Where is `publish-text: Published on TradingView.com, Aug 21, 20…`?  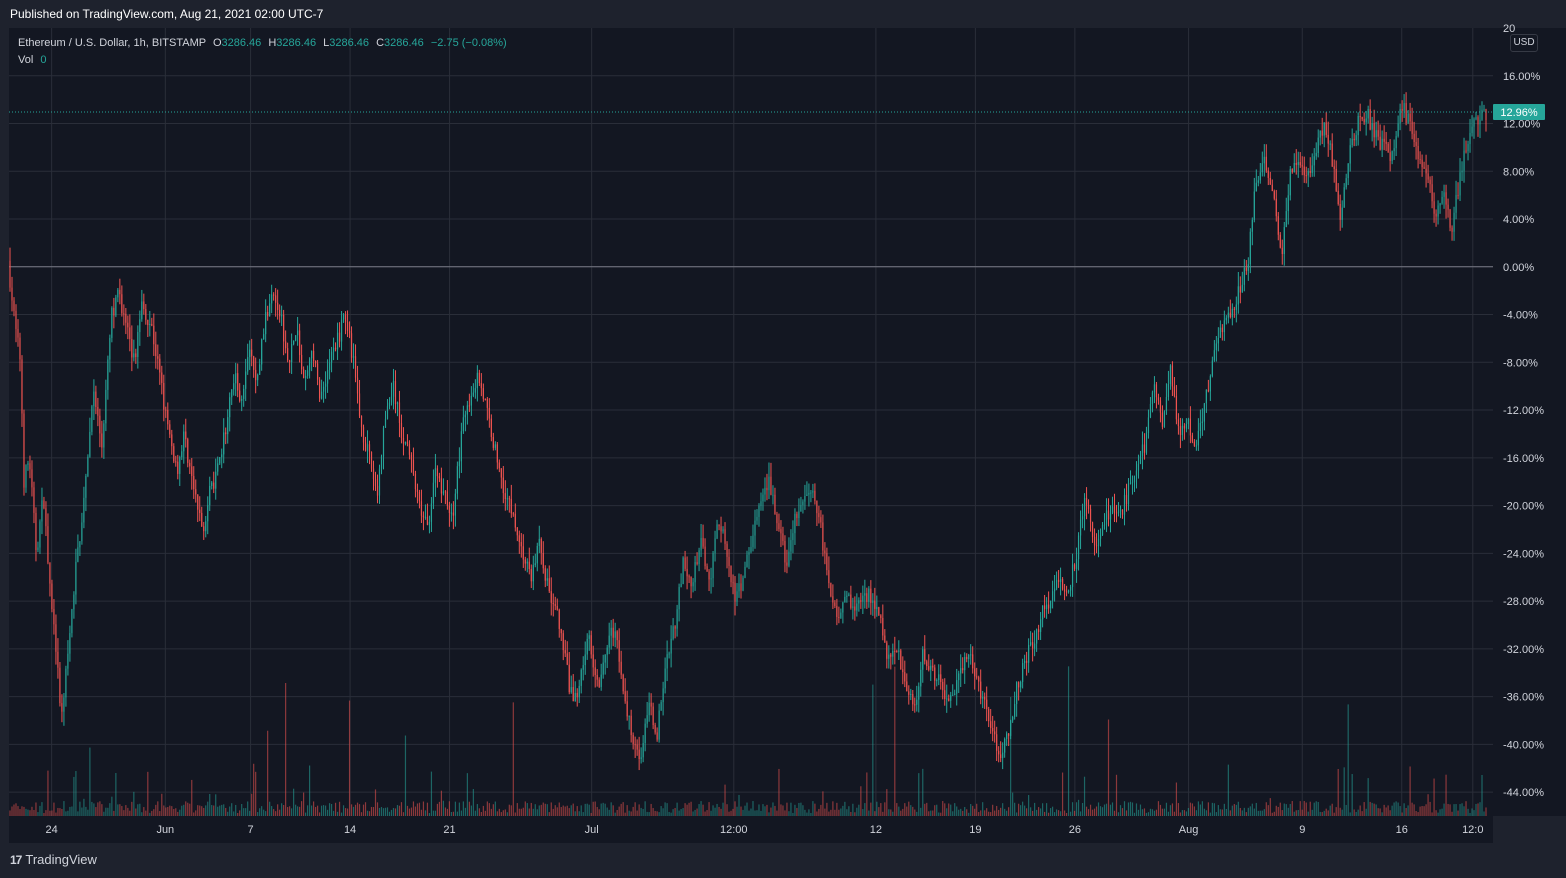 publish-text: Published on TradingView.com, Aug 21, 20… is located at coordinates (167, 14).